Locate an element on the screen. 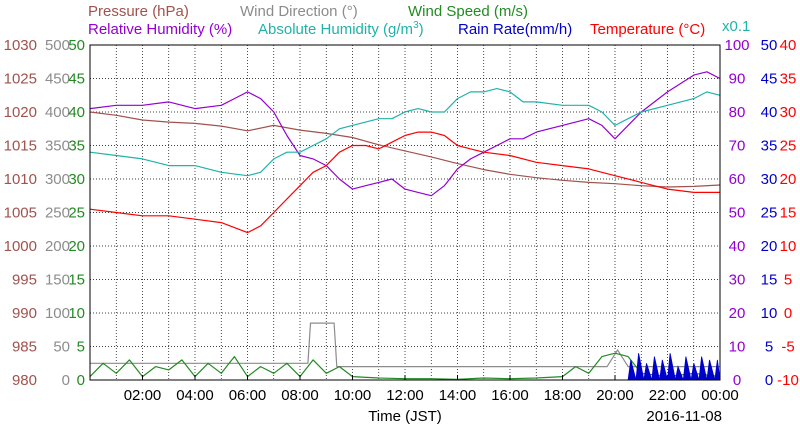  rain-tick: 40 is located at coordinates (769, 112).